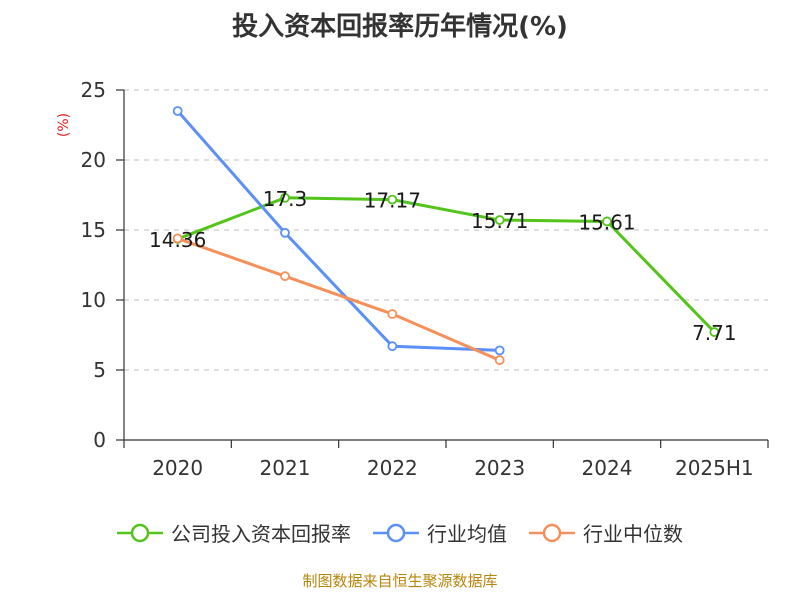 Image resolution: width=800 pixels, height=600 pixels. I want to click on legend: 公司投入资本回报率 行业均值 行业中位数, so click(400, 532).